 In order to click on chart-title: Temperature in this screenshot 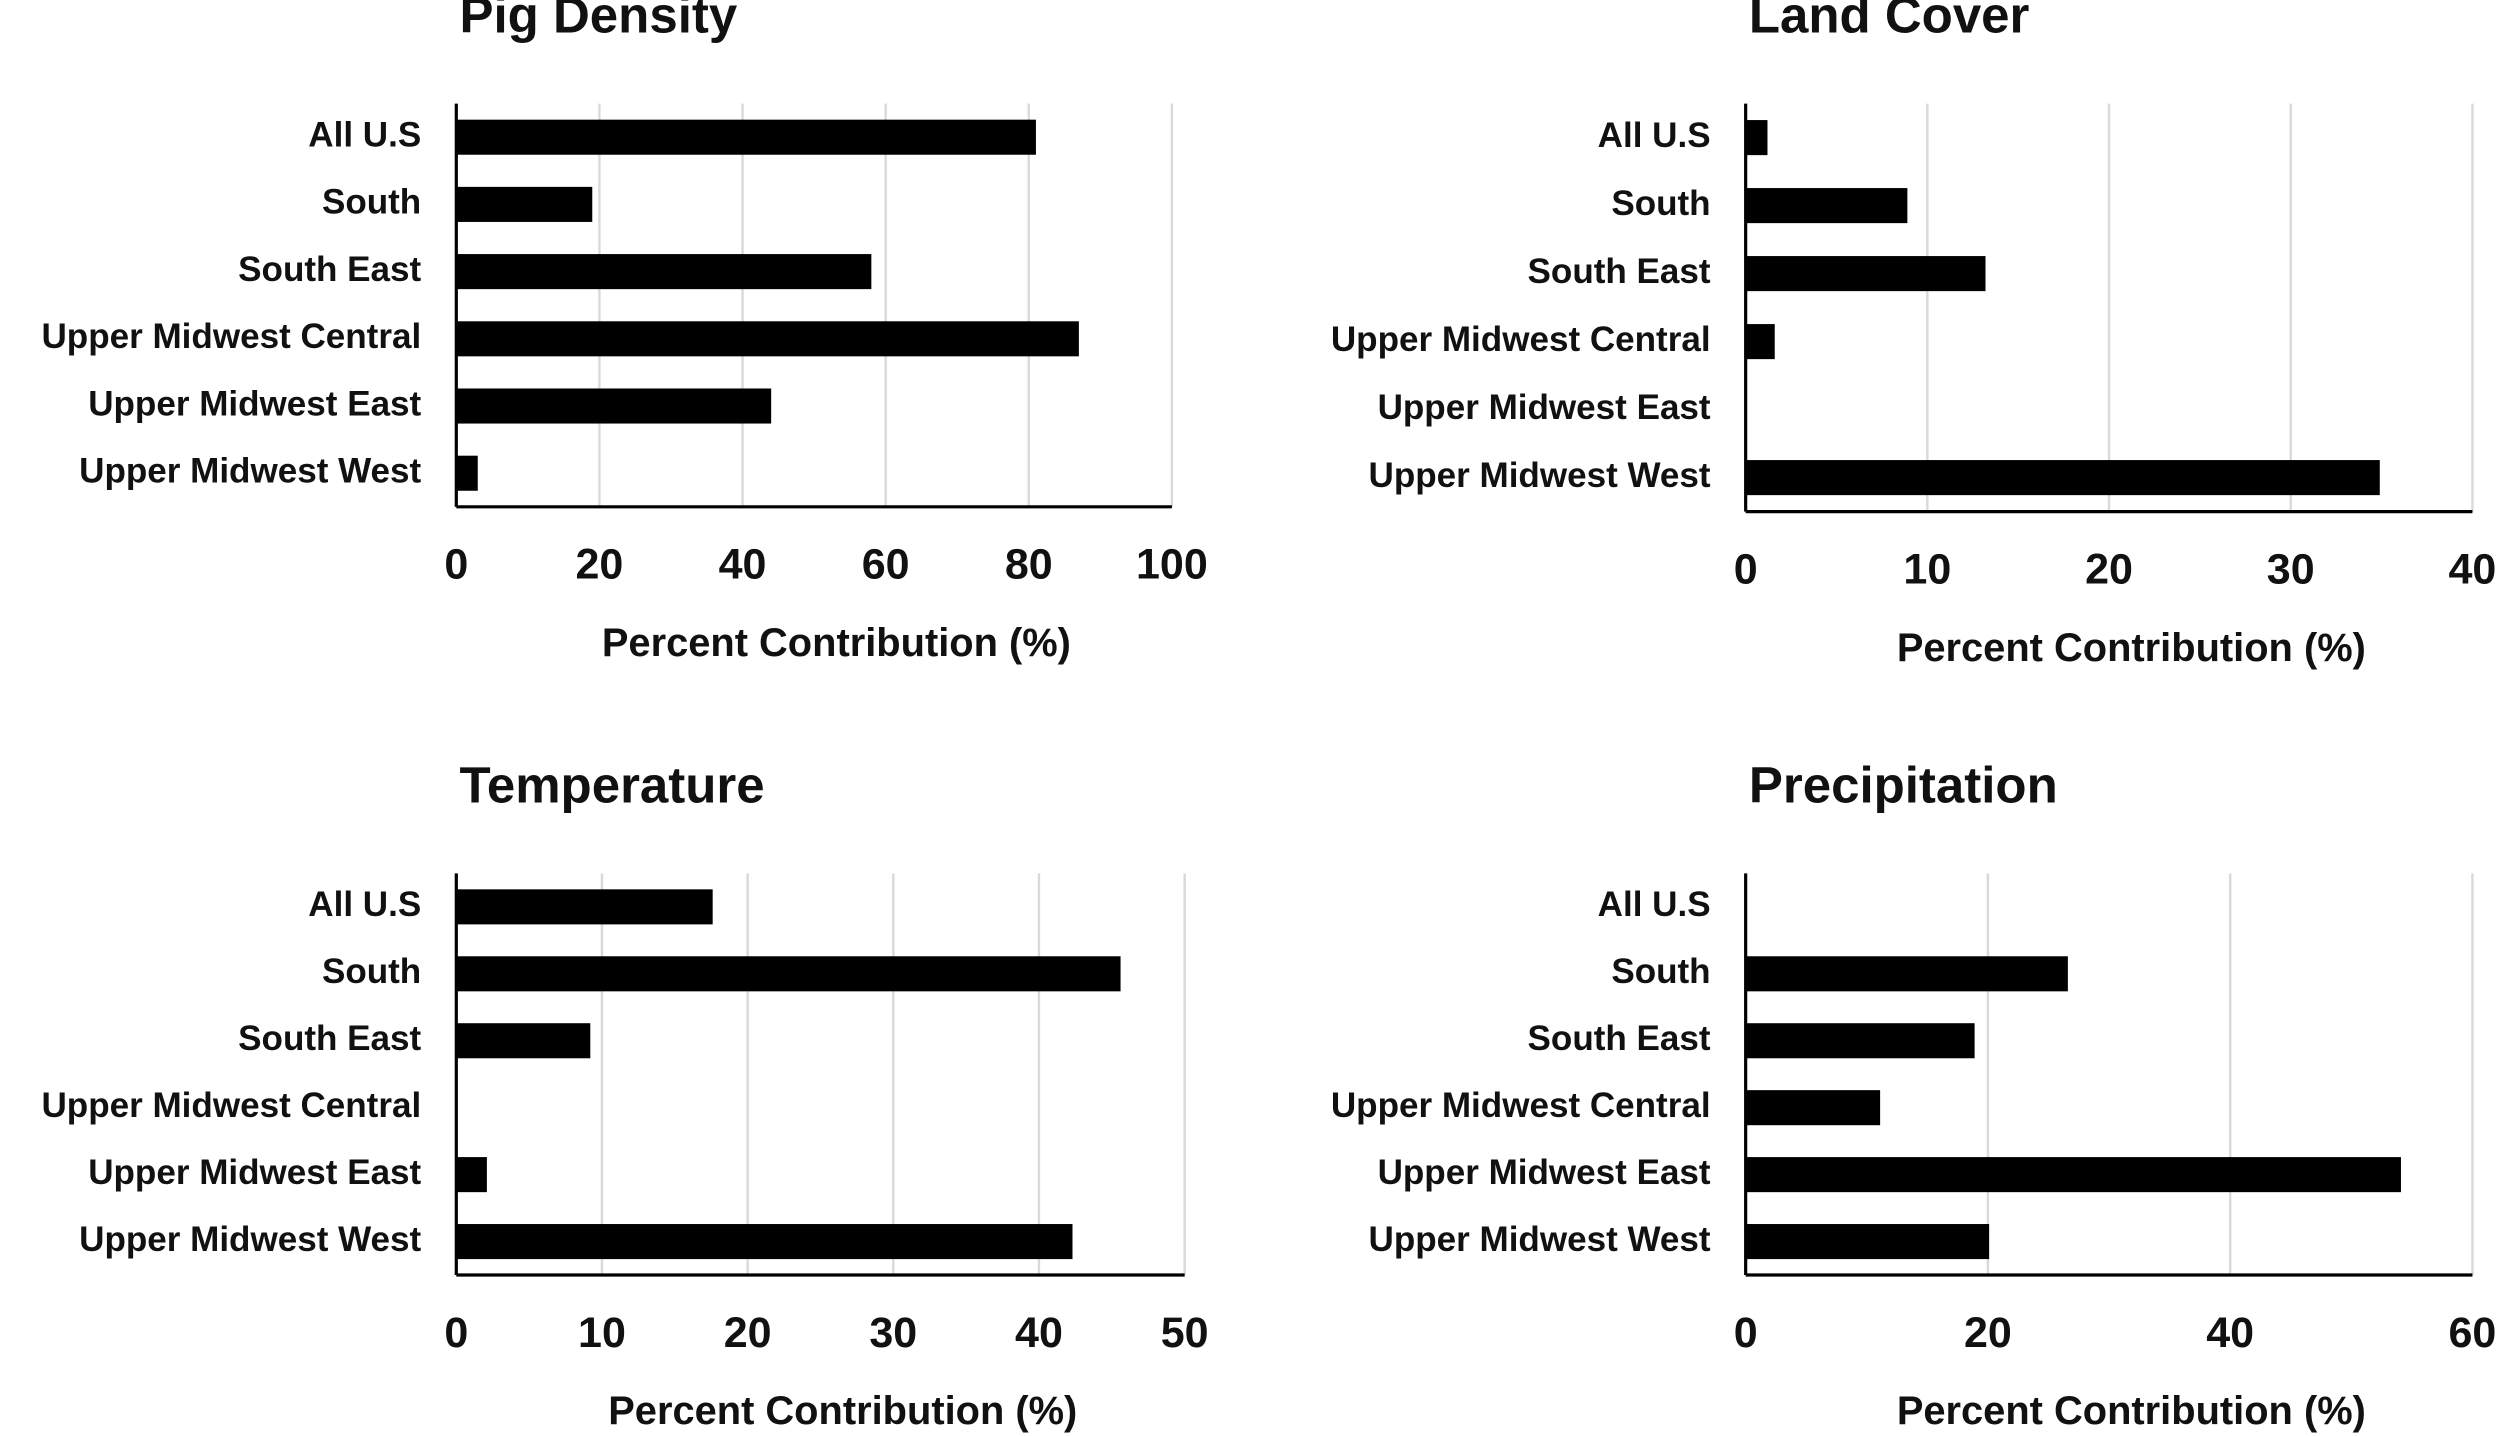, I will do `click(611, 784)`.